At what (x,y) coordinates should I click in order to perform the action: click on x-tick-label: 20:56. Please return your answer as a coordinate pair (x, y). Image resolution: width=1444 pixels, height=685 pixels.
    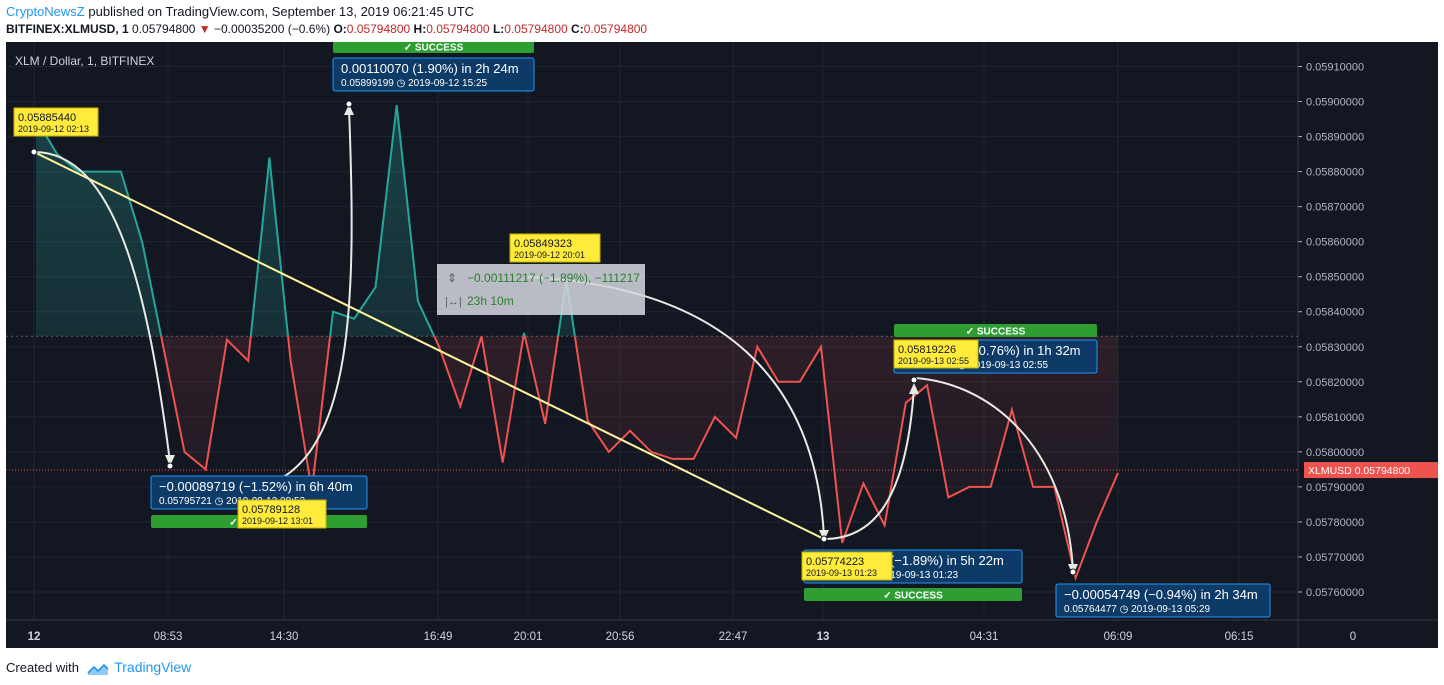
    Looking at the image, I should click on (620, 637).